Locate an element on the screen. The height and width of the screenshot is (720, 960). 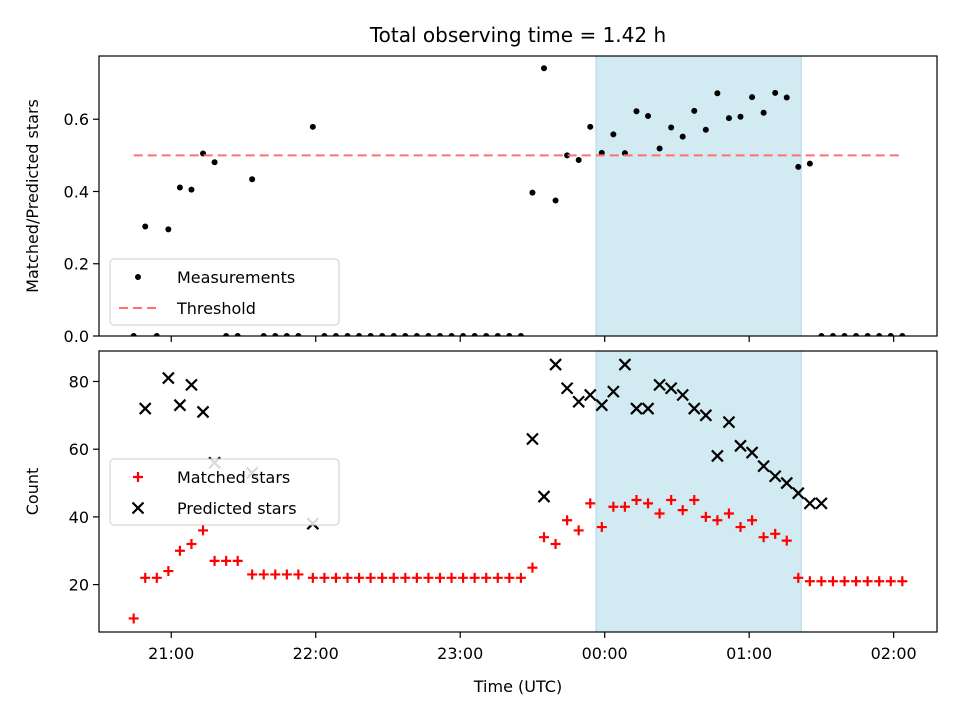
y-tick-label: 60 is located at coordinates (79, 449).